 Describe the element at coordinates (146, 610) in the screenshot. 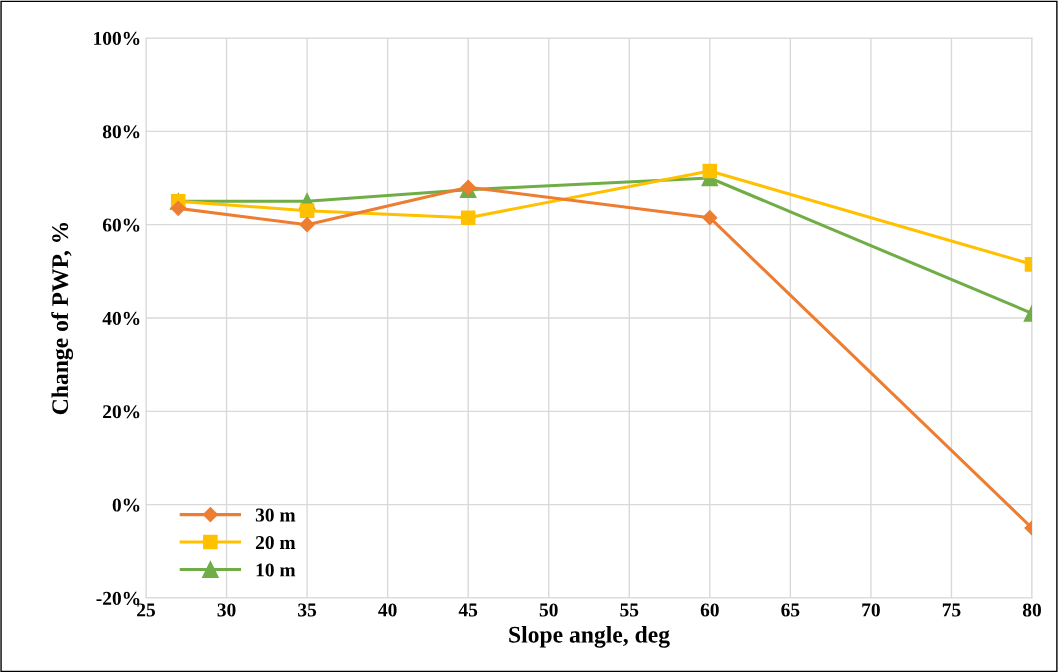

I see `x-tick-label: 25` at that location.